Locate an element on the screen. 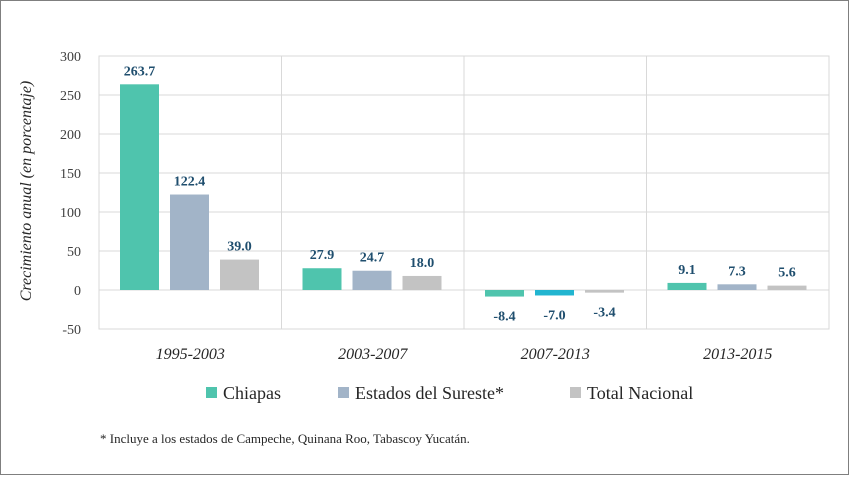 This screenshot has width=849, height=479. x-category-label: 2007-2013 is located at coordinates (555, 354).